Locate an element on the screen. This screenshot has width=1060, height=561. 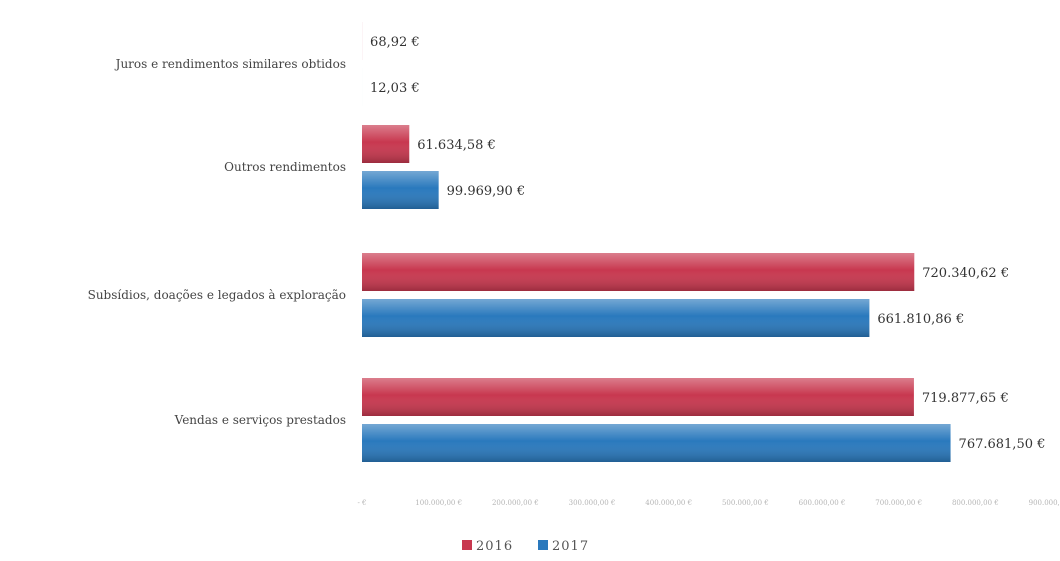
value-label-2016-2: 720.340,62 € is located at coordinates (965, 273).